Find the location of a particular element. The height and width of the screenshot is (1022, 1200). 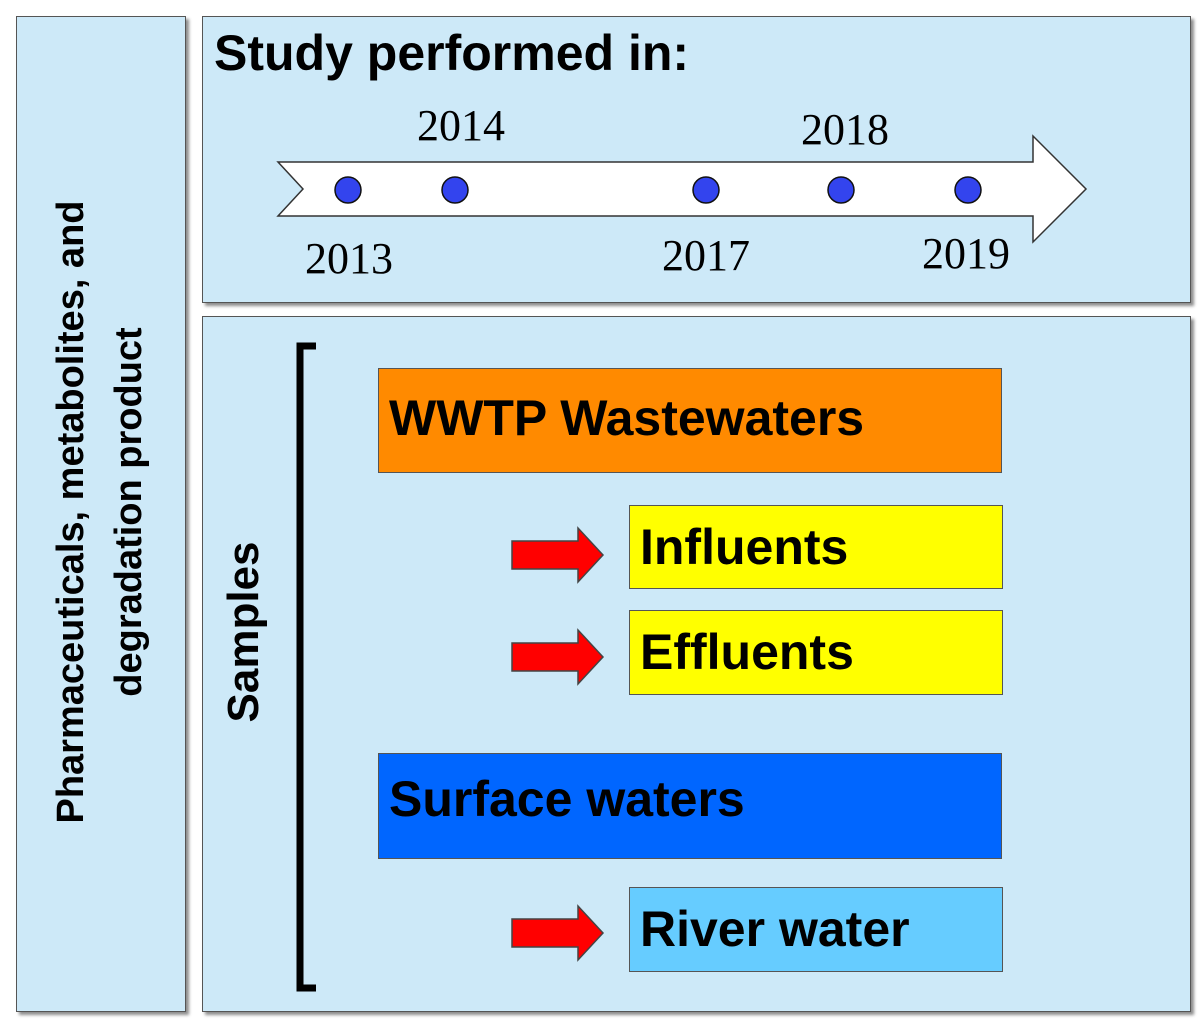

year-label-2013: 2013 is located at coordinates (349, 258).